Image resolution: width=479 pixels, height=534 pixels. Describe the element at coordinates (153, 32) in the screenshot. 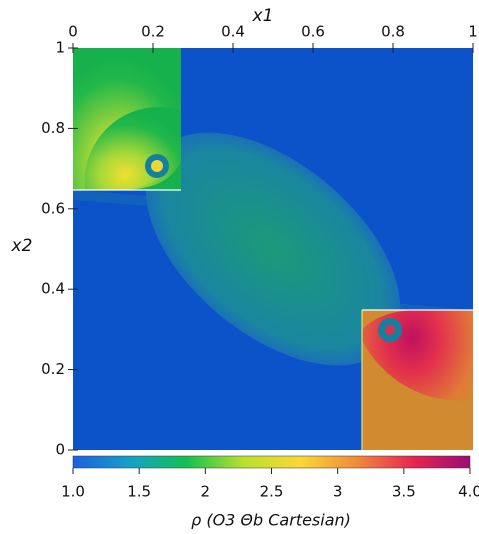

I see `x-tick-label: 0.2` at that location.